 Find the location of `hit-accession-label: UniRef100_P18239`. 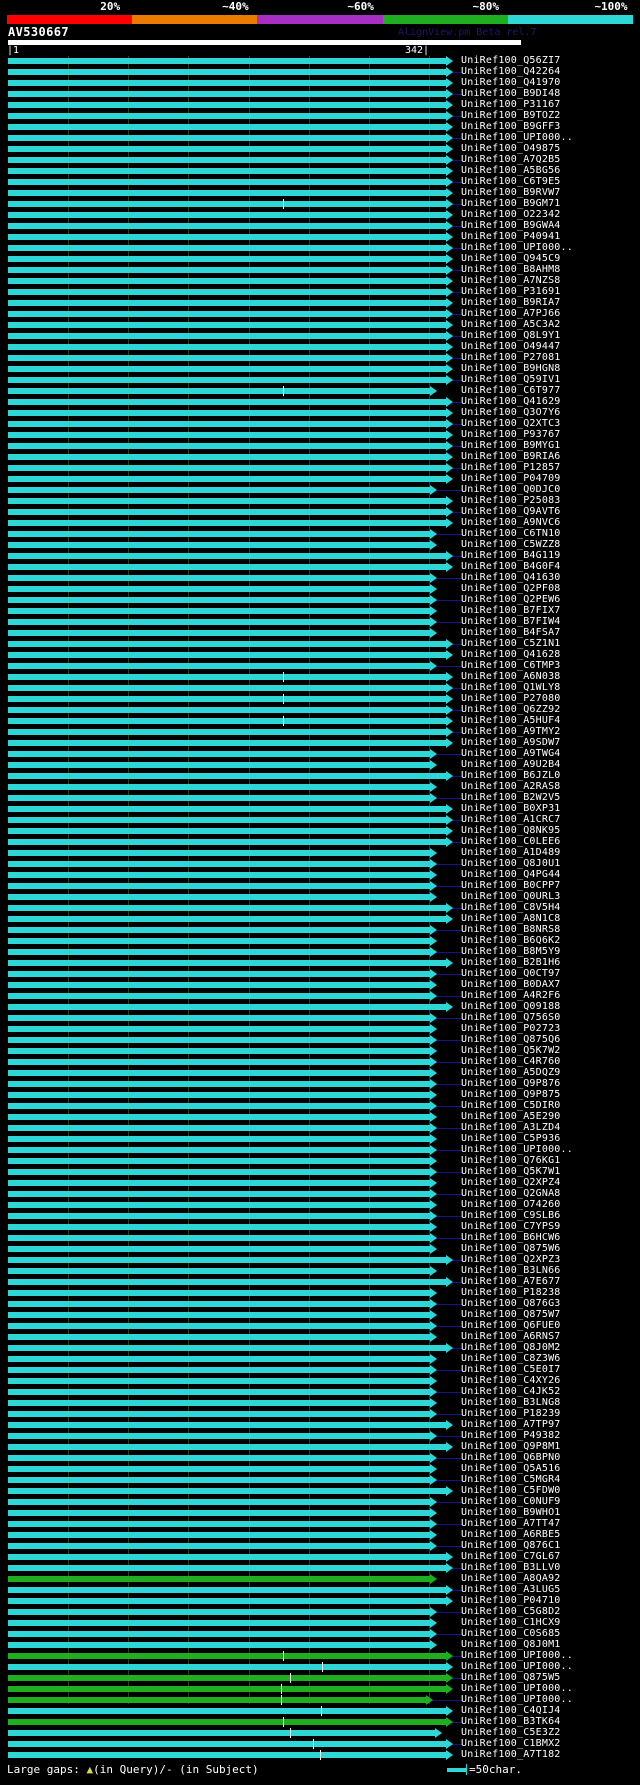

hit-accession-label: UniRef100_P18239 is located at coordinates (511, 1413).